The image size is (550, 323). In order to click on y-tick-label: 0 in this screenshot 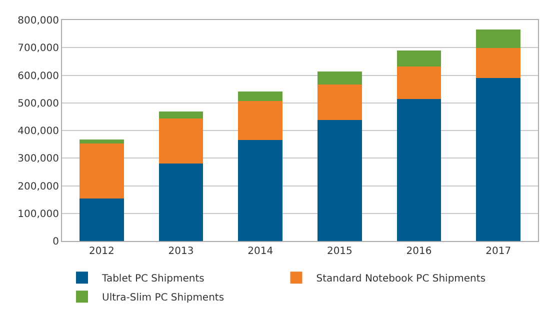, I will do `click(55, 242)`.